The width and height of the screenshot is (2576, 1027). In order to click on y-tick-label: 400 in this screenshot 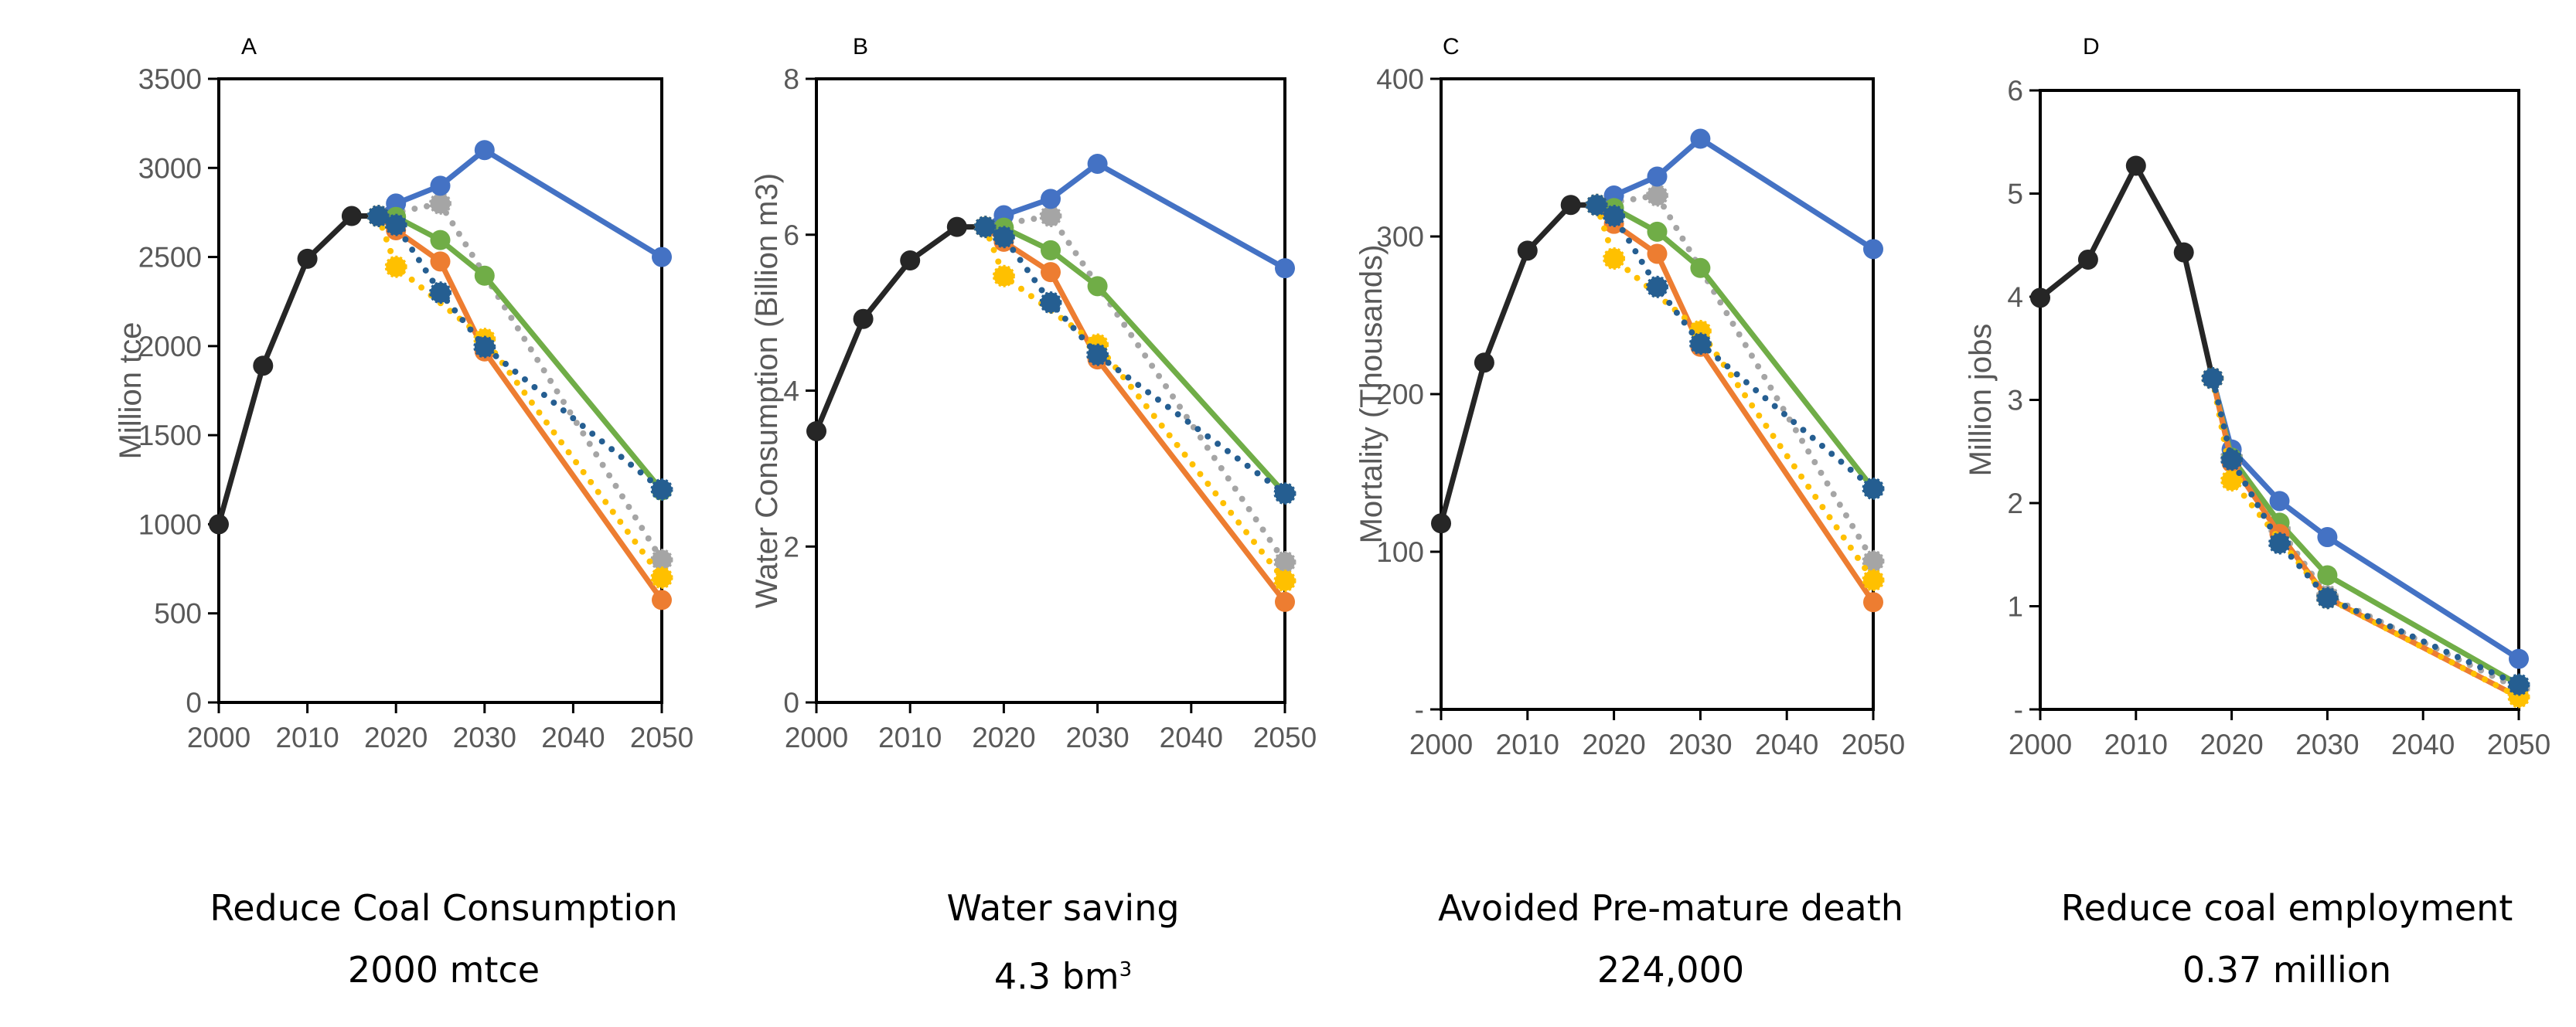, I will do `click(1400, 79)`.